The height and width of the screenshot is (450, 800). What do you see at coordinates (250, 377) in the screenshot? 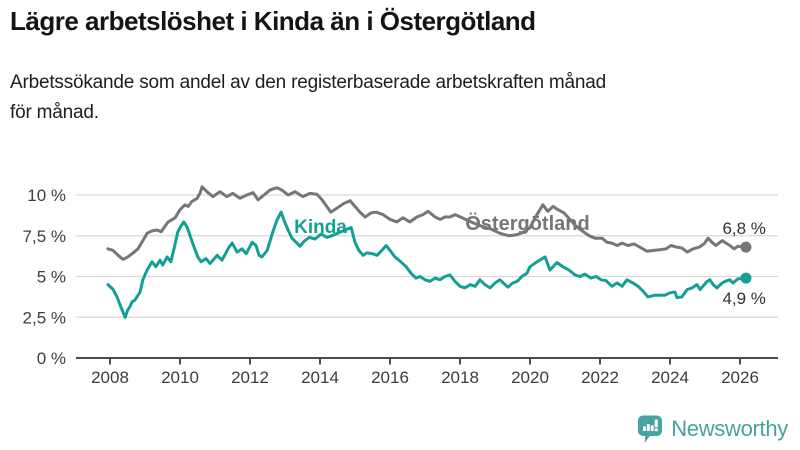
I see `x-axis-tick-label: 2012` at bounding box center [250, 377].